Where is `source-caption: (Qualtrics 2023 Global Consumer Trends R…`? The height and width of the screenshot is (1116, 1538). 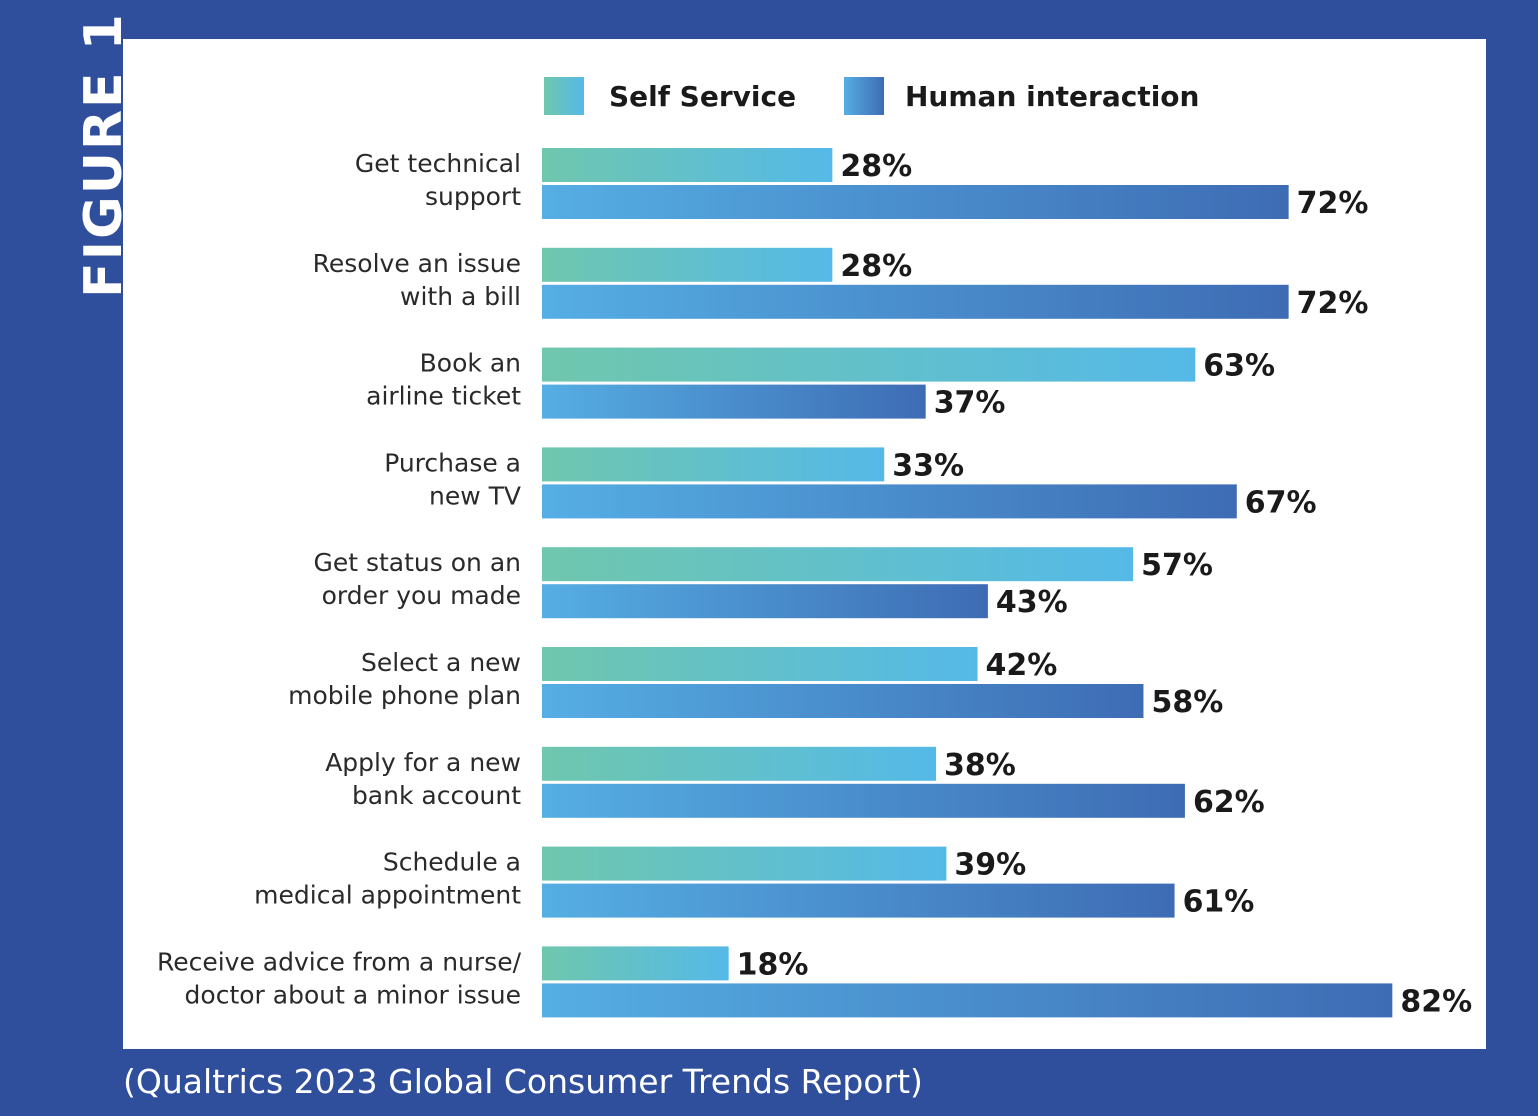
source-caption: (Qualtrics 2023 Global Consumer Trends R… is located at coordinates (523, 1081).